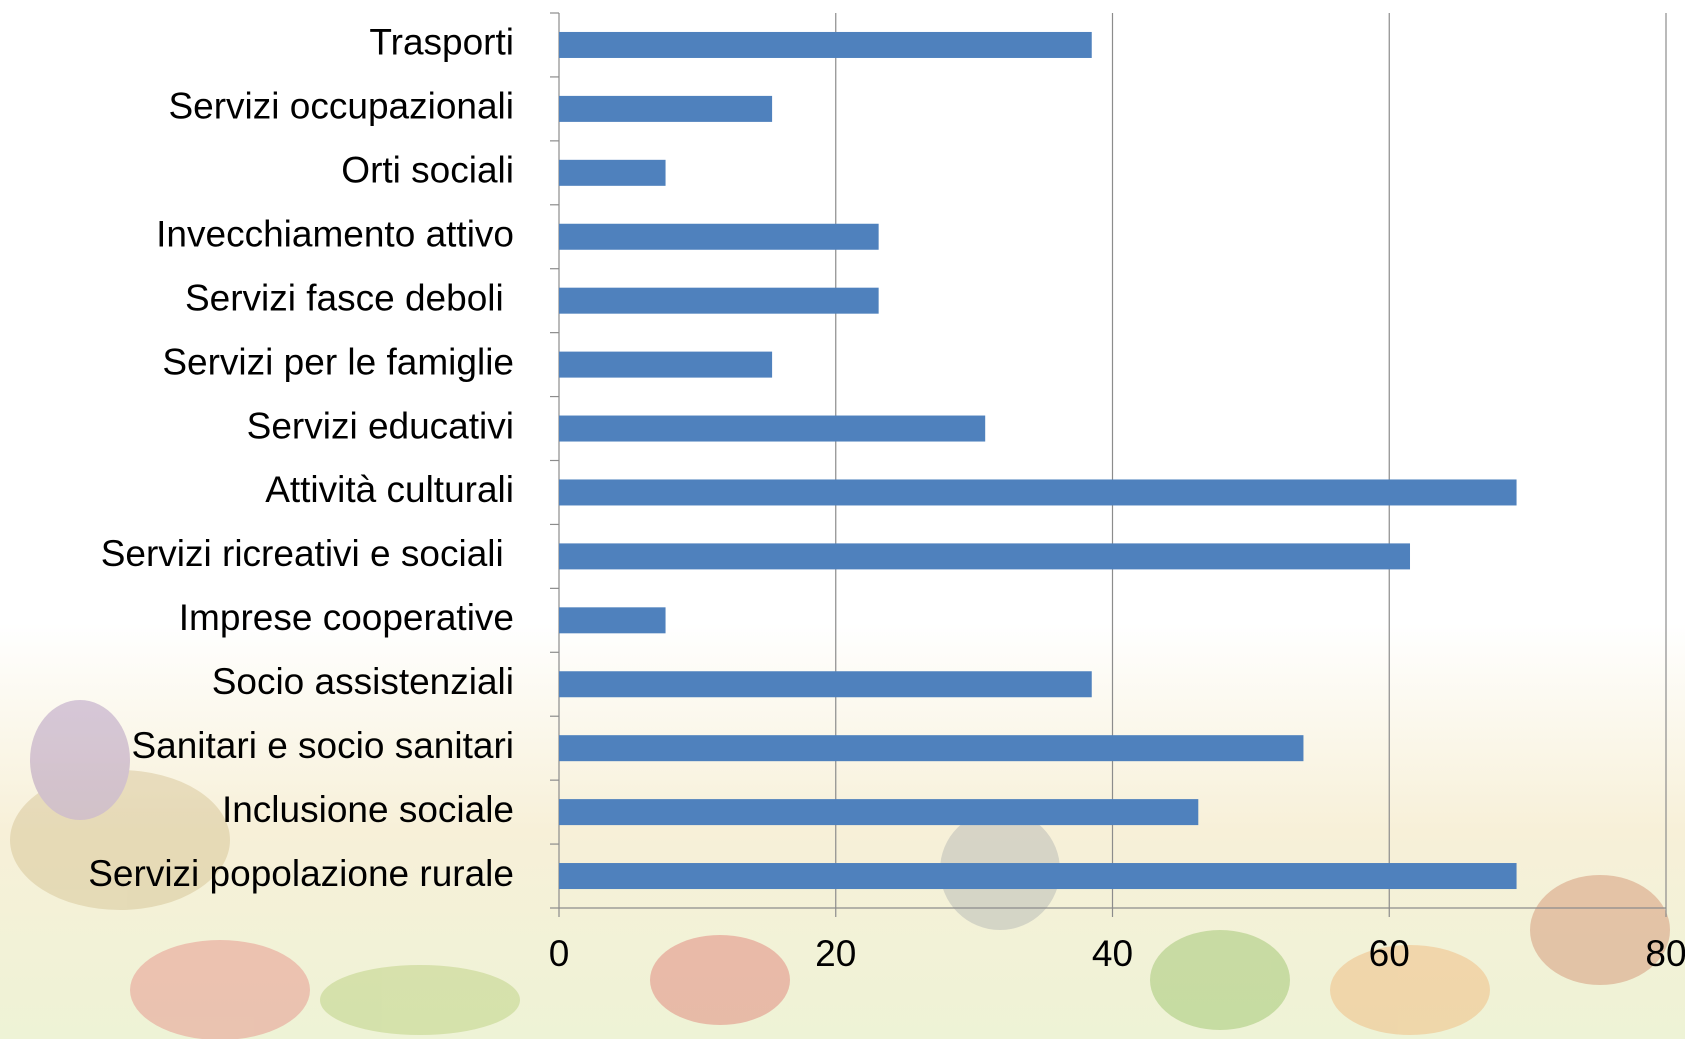  What do you see at coordinates (335, 234) in the screenshot?
I see `y-tick-label: Invecchiamento attivo` at bounding box center [335, 234].